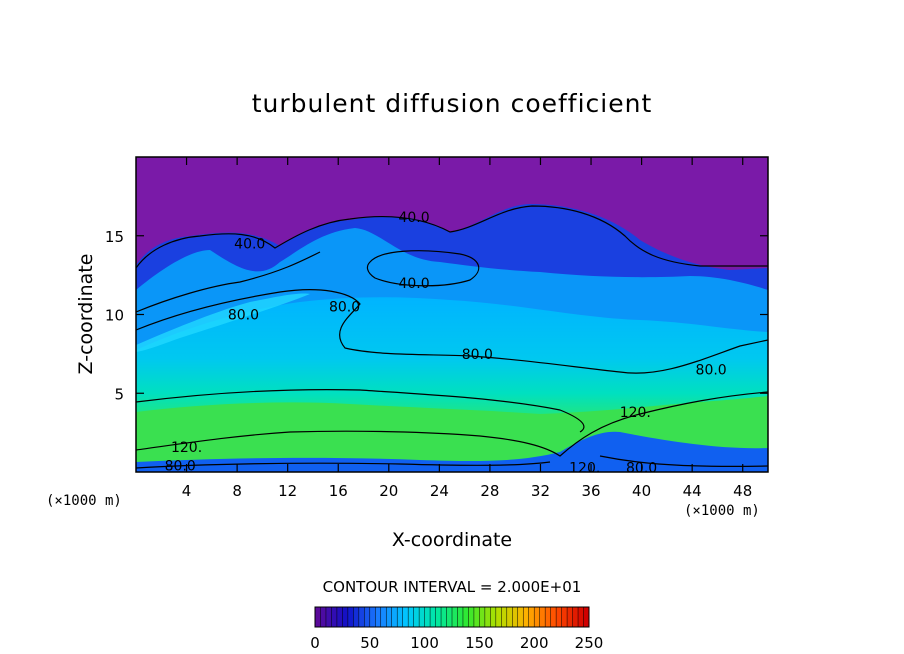  Describe the element at coordinates (237, 491) in the screenshot. I see `x-tick-label: 8` at that location.